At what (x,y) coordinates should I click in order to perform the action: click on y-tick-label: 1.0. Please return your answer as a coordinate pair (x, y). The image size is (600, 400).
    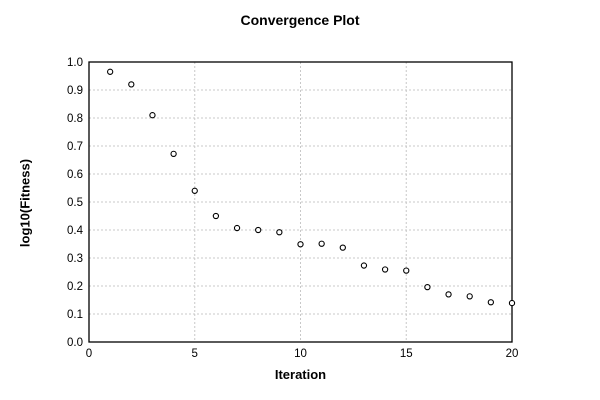
    Looking at the image, I should click on (75, 63).